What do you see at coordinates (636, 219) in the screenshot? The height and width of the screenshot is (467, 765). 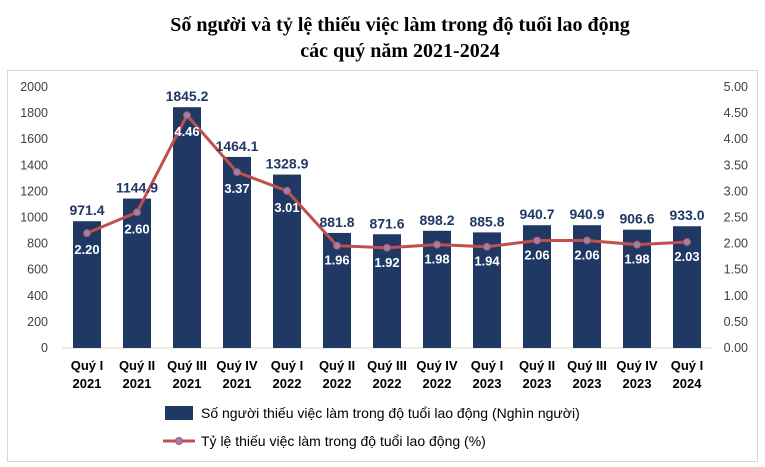 I see `bar-value-label: 906.6` at bounding box center [636, 219].